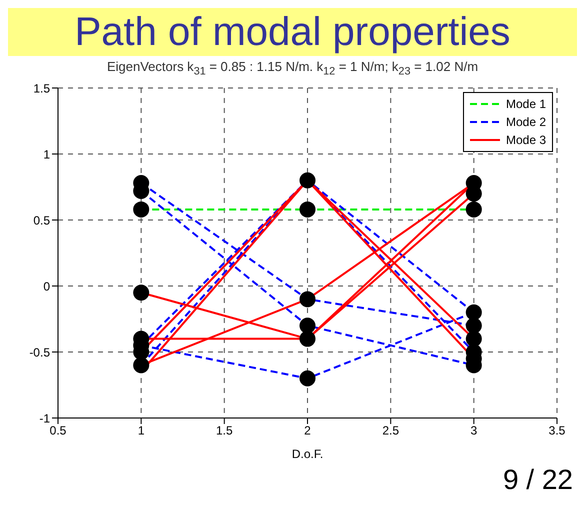  What do you see at coordinates (39, 352) in the screenshot?
I see `y-tick-label: -0.5` at bounding box center [39, 352].